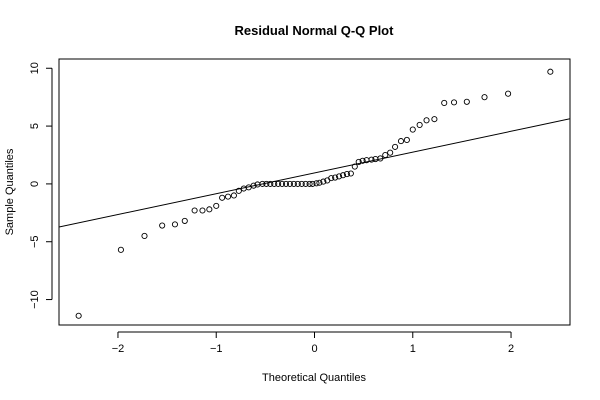 This screenshot has width=600, height=400. I want to click on x-tick-label: 2, so click(511, 349).